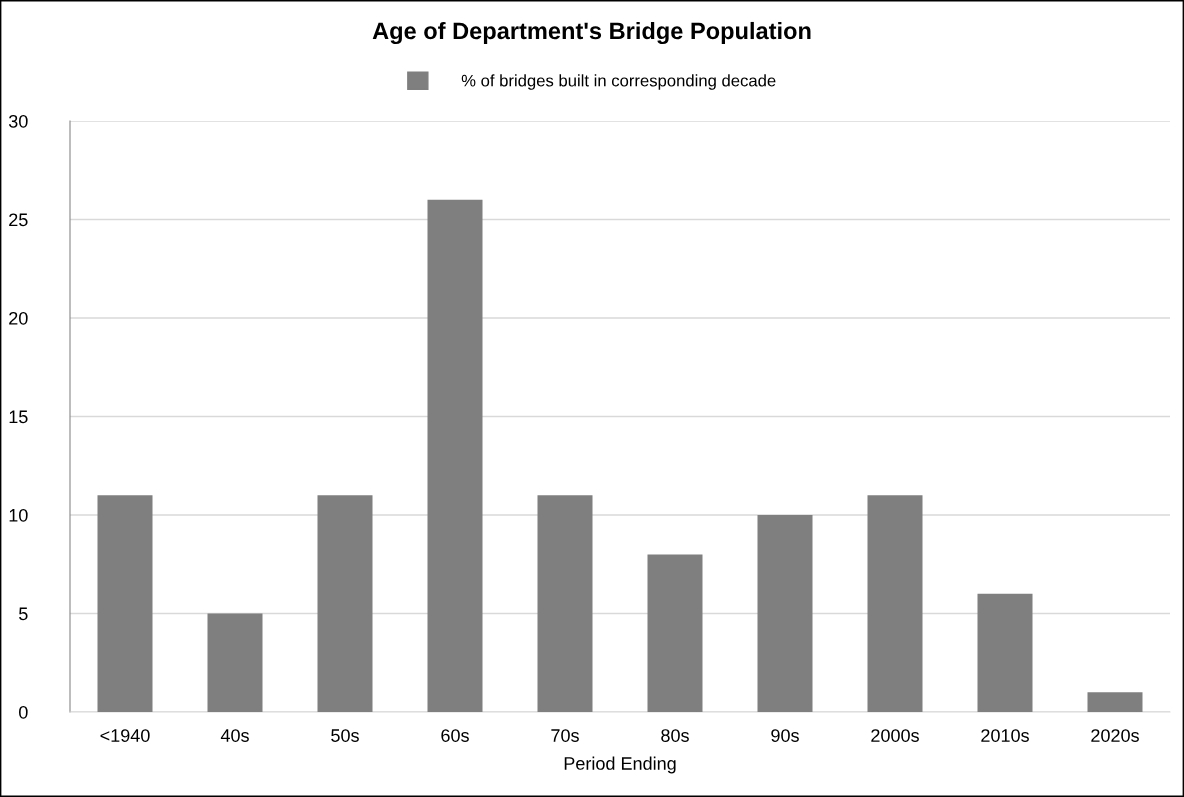 The width and height of the screenshot is (1184, 797). I want to click on y-tick-label: 20, so click(18, 318).